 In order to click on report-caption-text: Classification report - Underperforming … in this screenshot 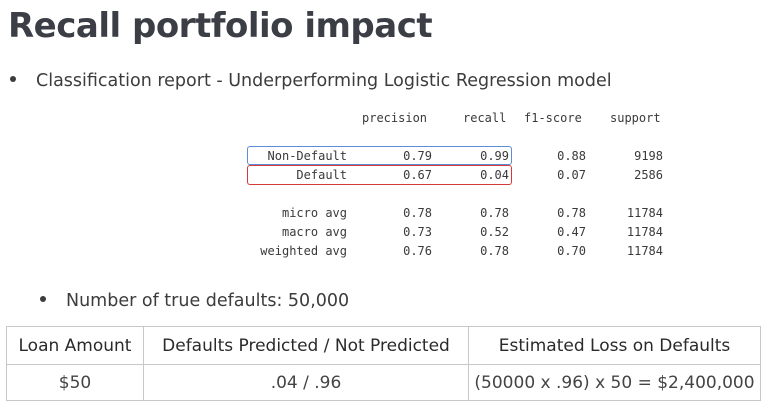, I will do `click(324, 81)`.